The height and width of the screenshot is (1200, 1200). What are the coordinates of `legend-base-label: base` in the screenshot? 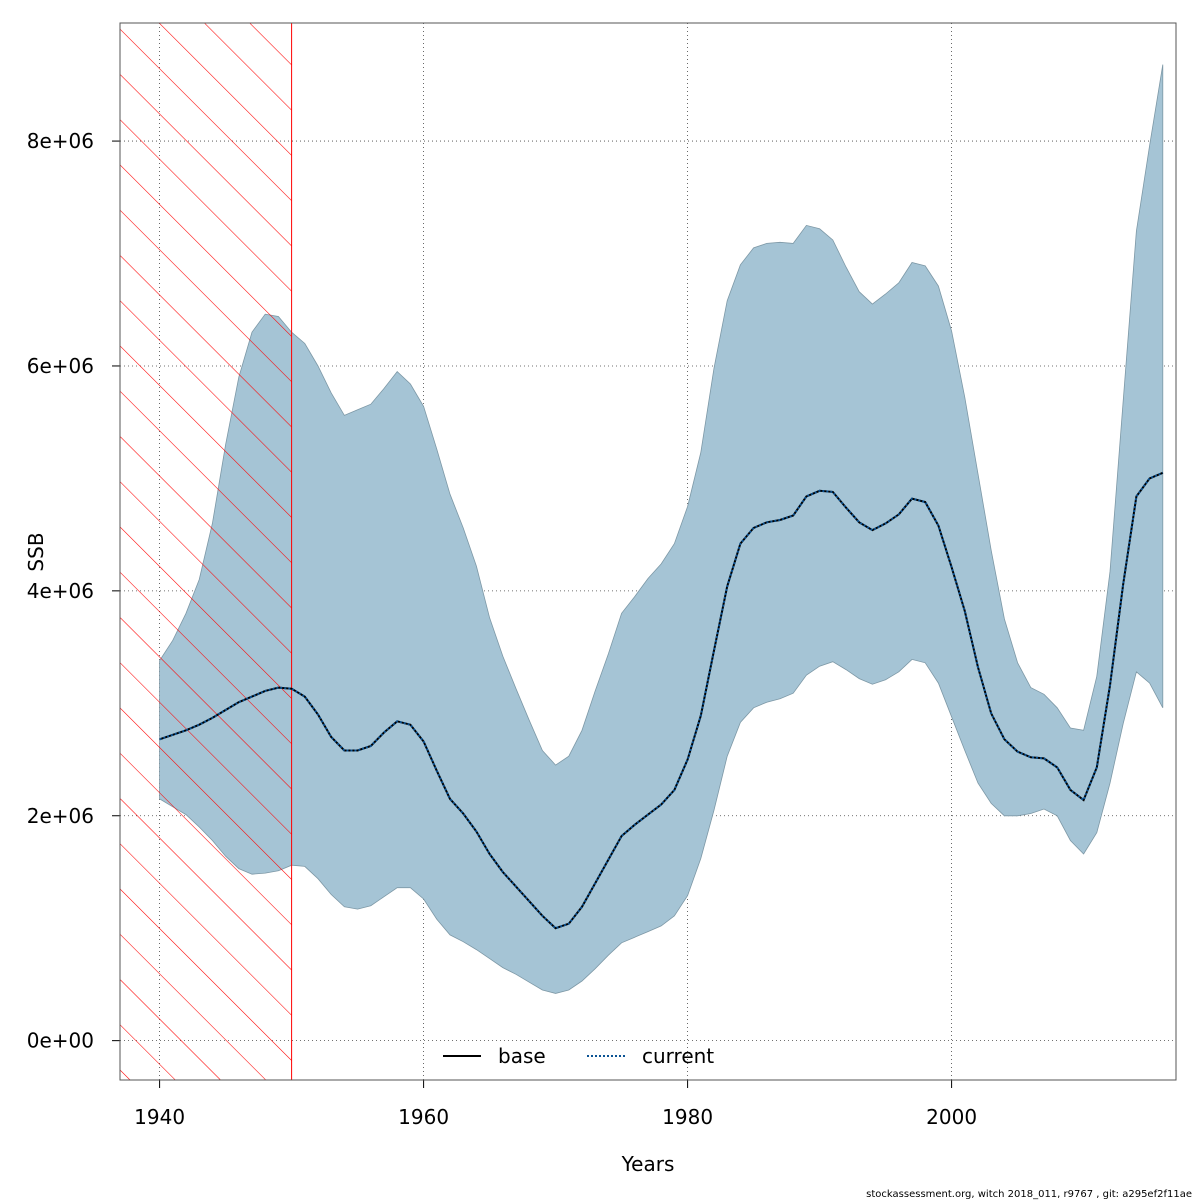 It's located at (522, 1056).